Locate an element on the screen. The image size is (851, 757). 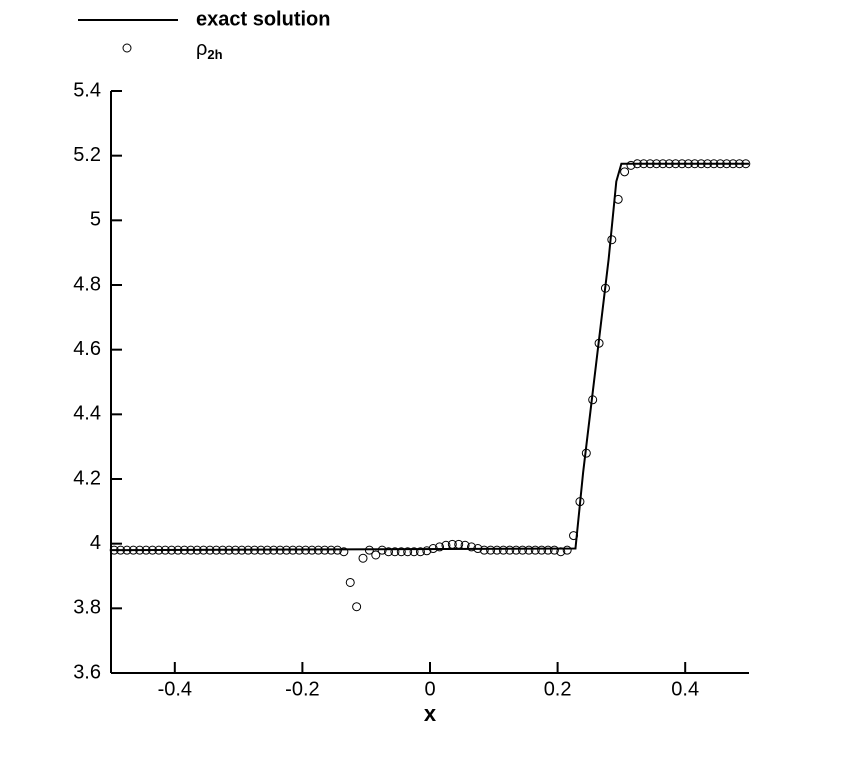
y-tick-label: 4.2 is located at coordinates (87, 478).